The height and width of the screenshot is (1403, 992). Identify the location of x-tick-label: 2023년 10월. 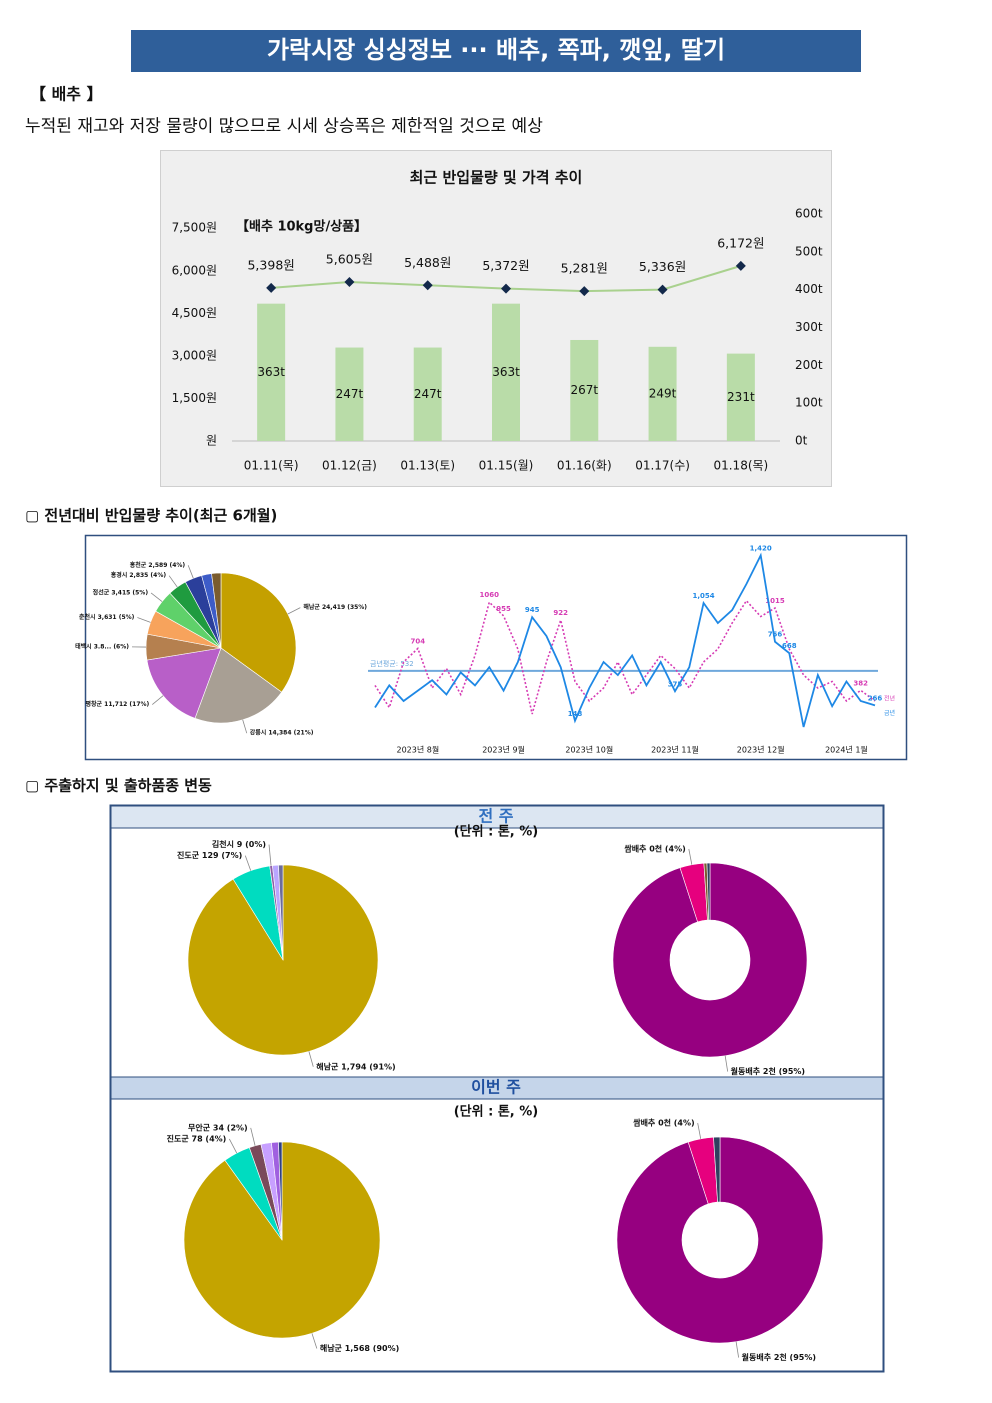
(589, 750).